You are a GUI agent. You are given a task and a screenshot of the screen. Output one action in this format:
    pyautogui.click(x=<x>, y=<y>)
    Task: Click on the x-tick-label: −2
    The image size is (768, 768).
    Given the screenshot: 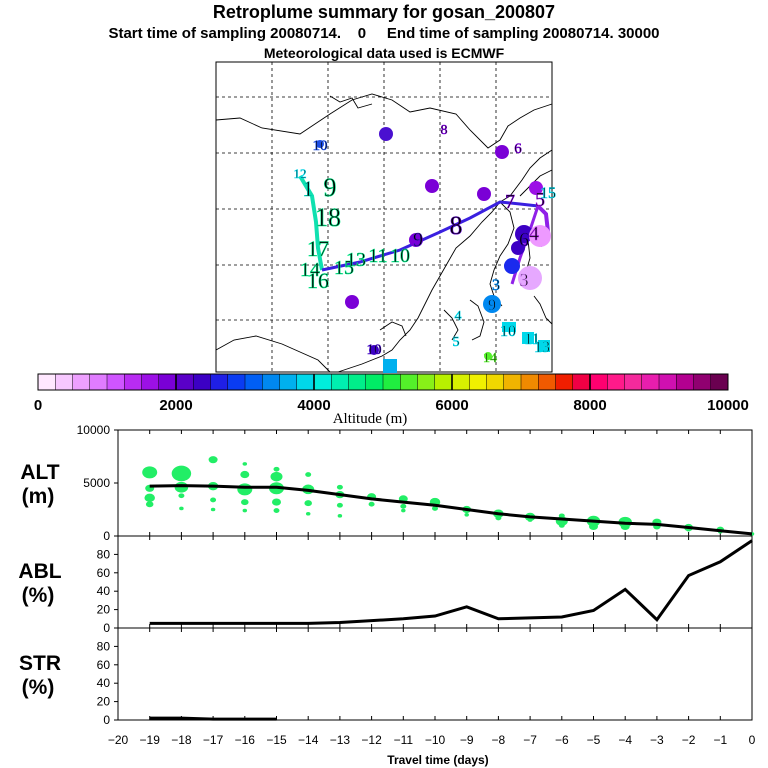 What is the action you would take?
    pyautogui.click(x=689, y=740)
    